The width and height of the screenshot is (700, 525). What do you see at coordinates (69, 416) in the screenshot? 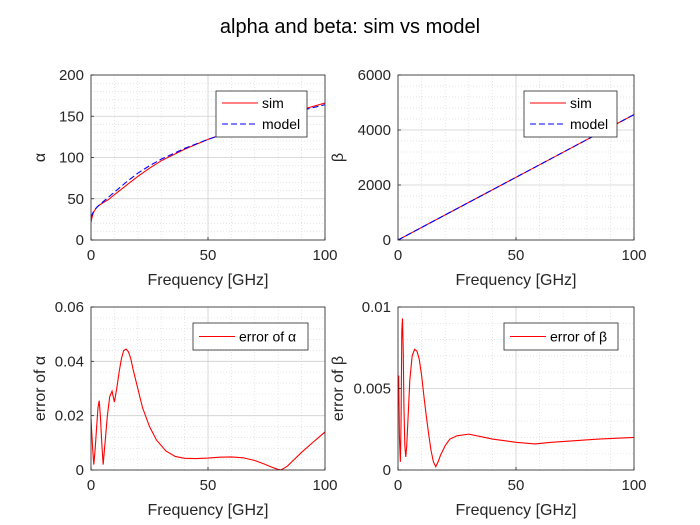
I see `y-tick-label: 0.02` at bounding box center [69, 416].